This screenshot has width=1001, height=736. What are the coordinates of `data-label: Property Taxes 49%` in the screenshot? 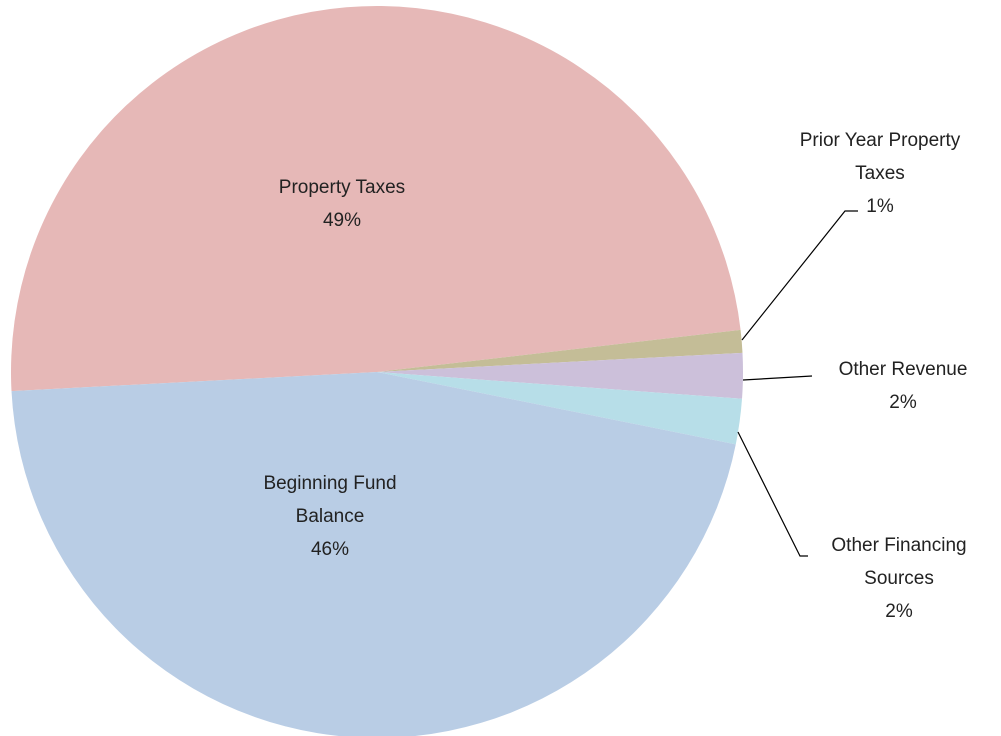 It's located at (342, 204).